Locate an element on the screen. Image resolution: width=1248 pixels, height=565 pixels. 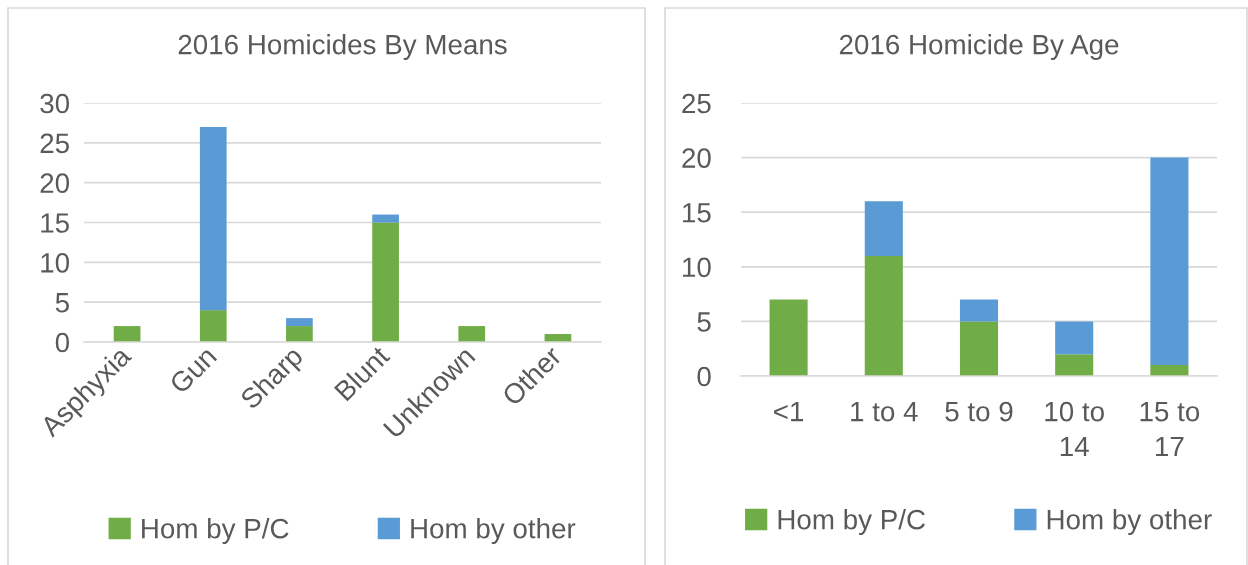
x-tick-label: 1 to 4 is located at coordinates (884, 412).